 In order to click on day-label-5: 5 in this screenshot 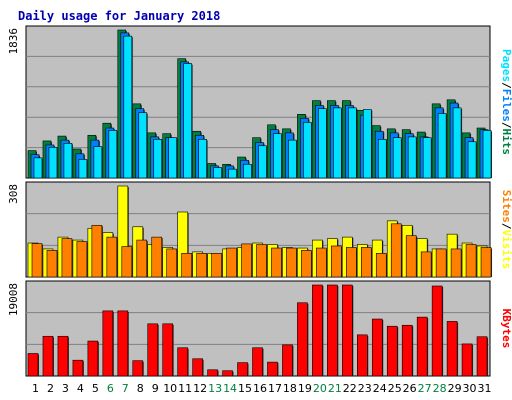, I will do `click(95, 388)`.